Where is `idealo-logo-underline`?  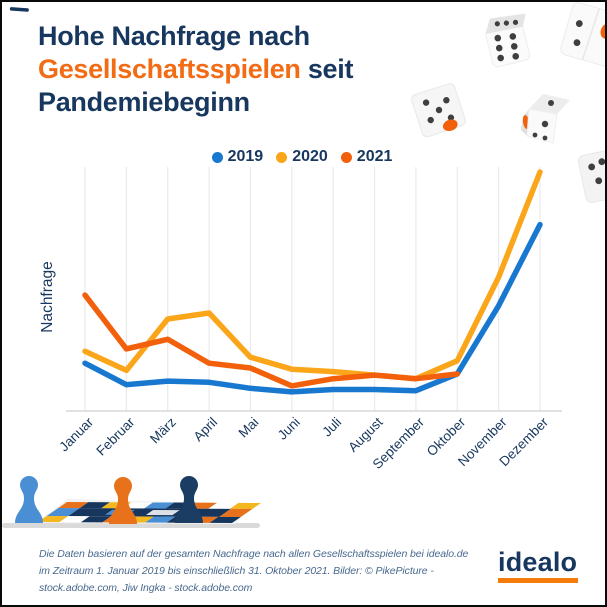
idealo-logo-underline is located at coordinates (538, 580).